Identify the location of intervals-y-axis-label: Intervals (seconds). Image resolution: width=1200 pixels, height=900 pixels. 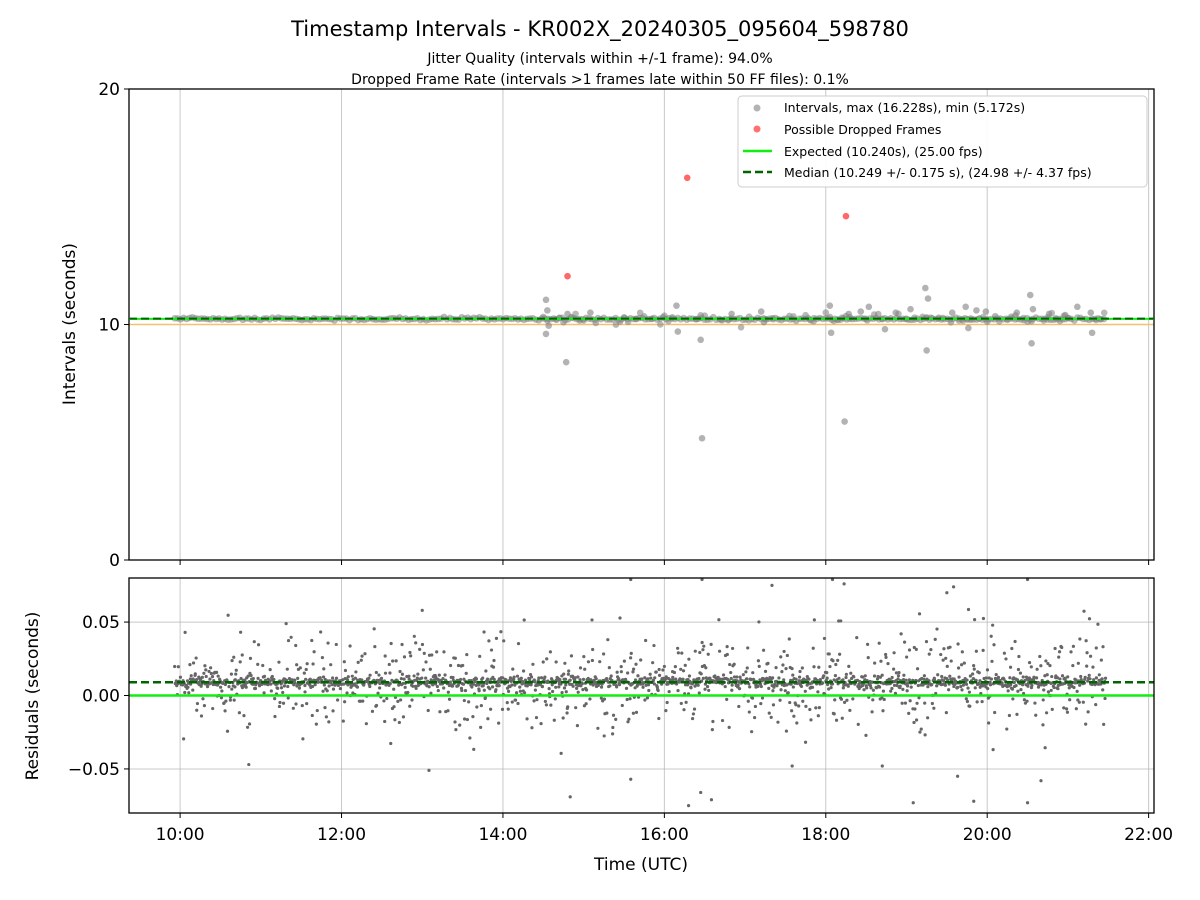
(70, 324).